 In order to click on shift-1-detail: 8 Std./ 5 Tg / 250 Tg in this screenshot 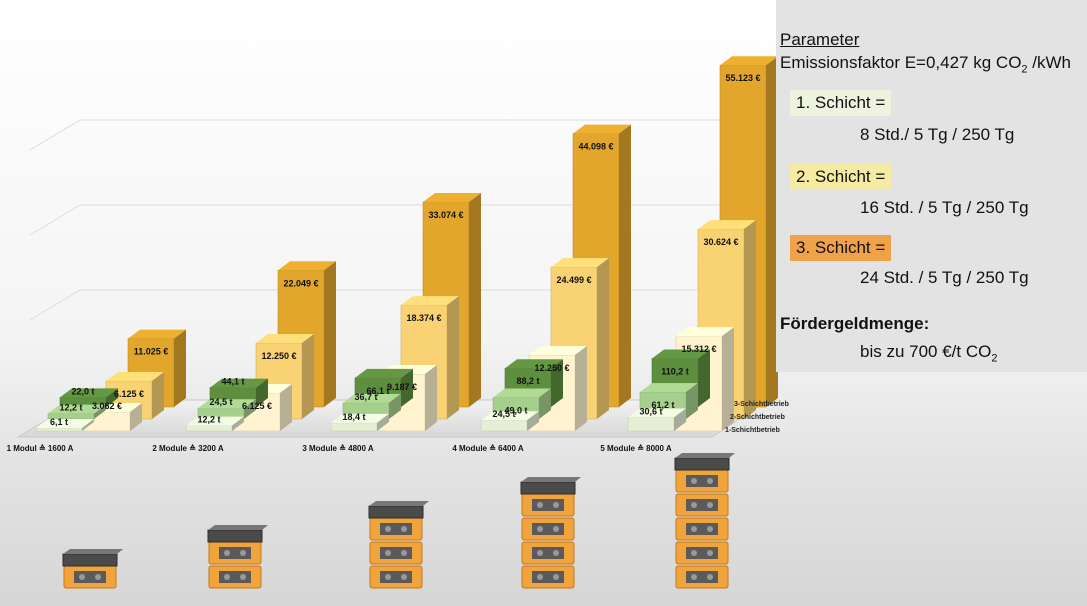, I will do `click(937, 134)`.